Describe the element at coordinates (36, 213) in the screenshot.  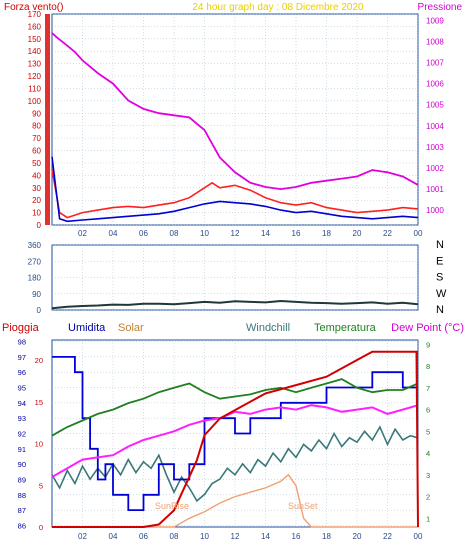
I see `wind-tick-1: 10` at that location.